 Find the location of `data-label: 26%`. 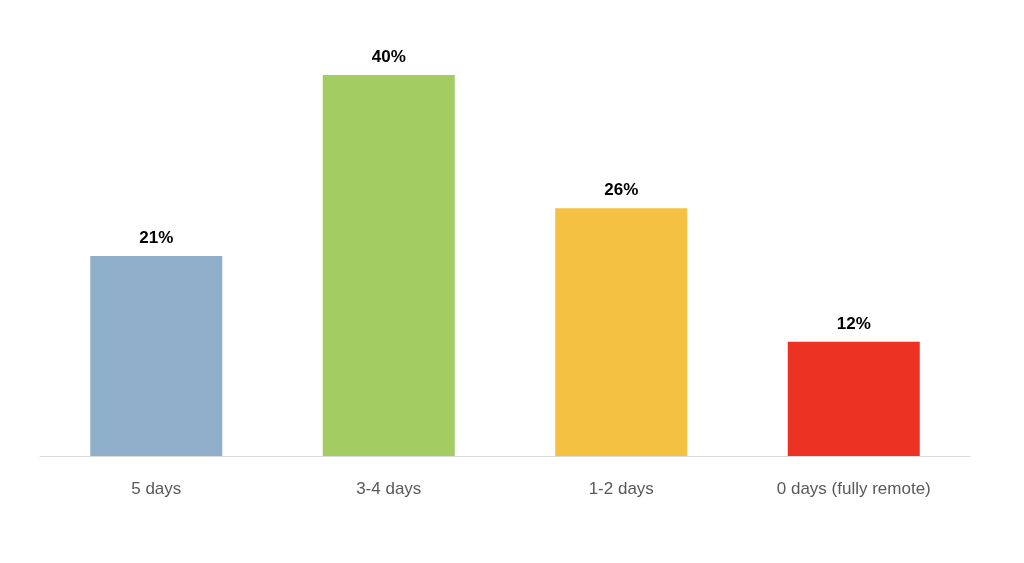

data-label: 26% is located at coordinates (621, 190).